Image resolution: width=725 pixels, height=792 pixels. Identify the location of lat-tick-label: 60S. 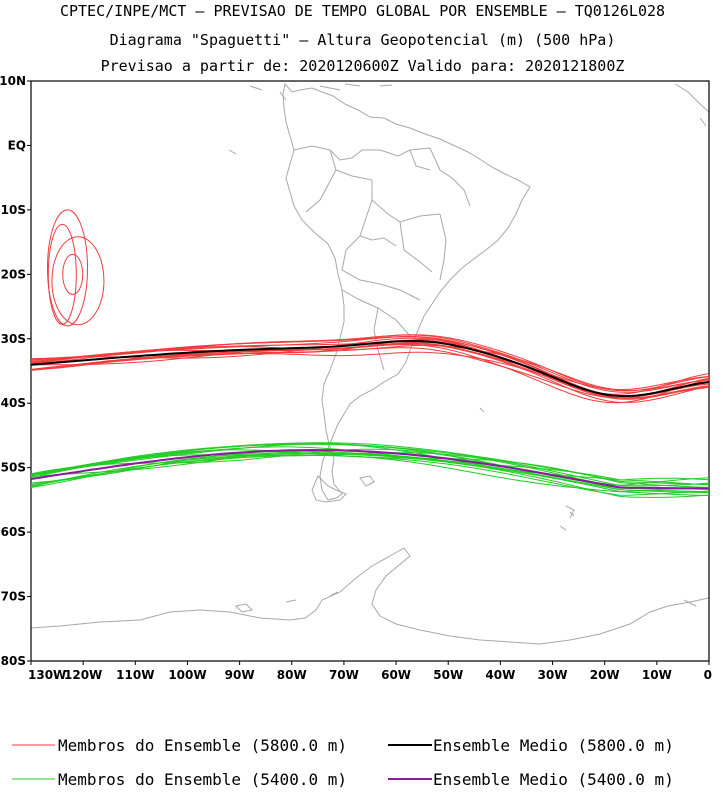
(13, 532).